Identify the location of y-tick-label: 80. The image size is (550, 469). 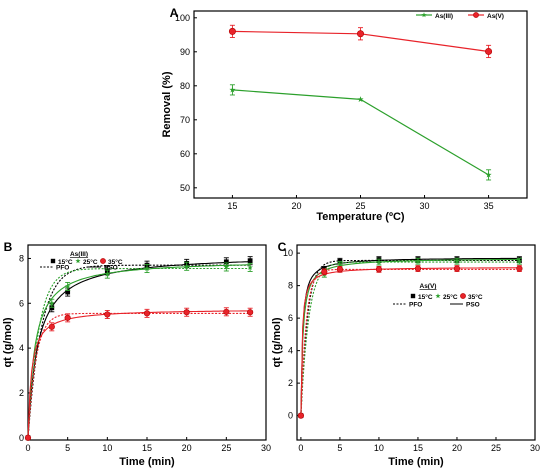
(185, 86).